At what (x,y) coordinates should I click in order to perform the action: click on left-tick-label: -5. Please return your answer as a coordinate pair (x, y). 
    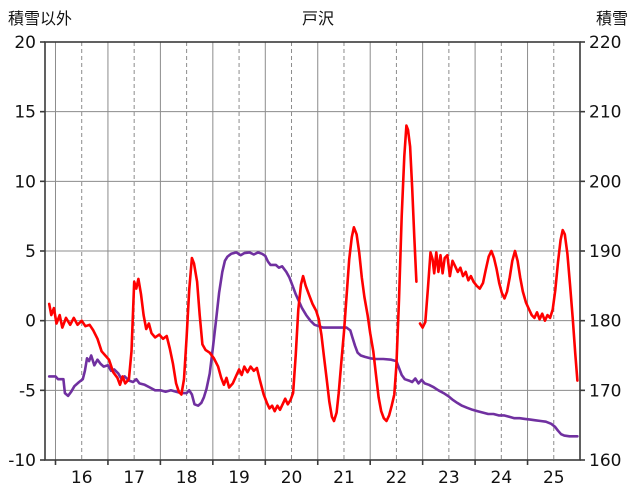
    Looking at the image, I should click on (27, 391).